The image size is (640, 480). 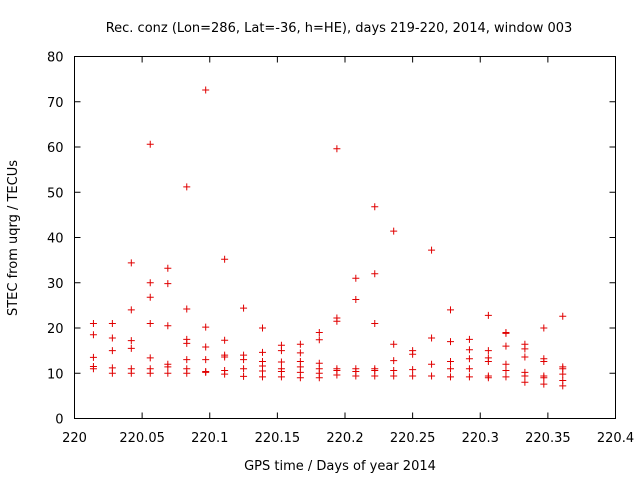 What do you see at coordinates (413, 438) in the screenshot?
I see `x-tick-label: 220.25` at bounding box center [413, 438].